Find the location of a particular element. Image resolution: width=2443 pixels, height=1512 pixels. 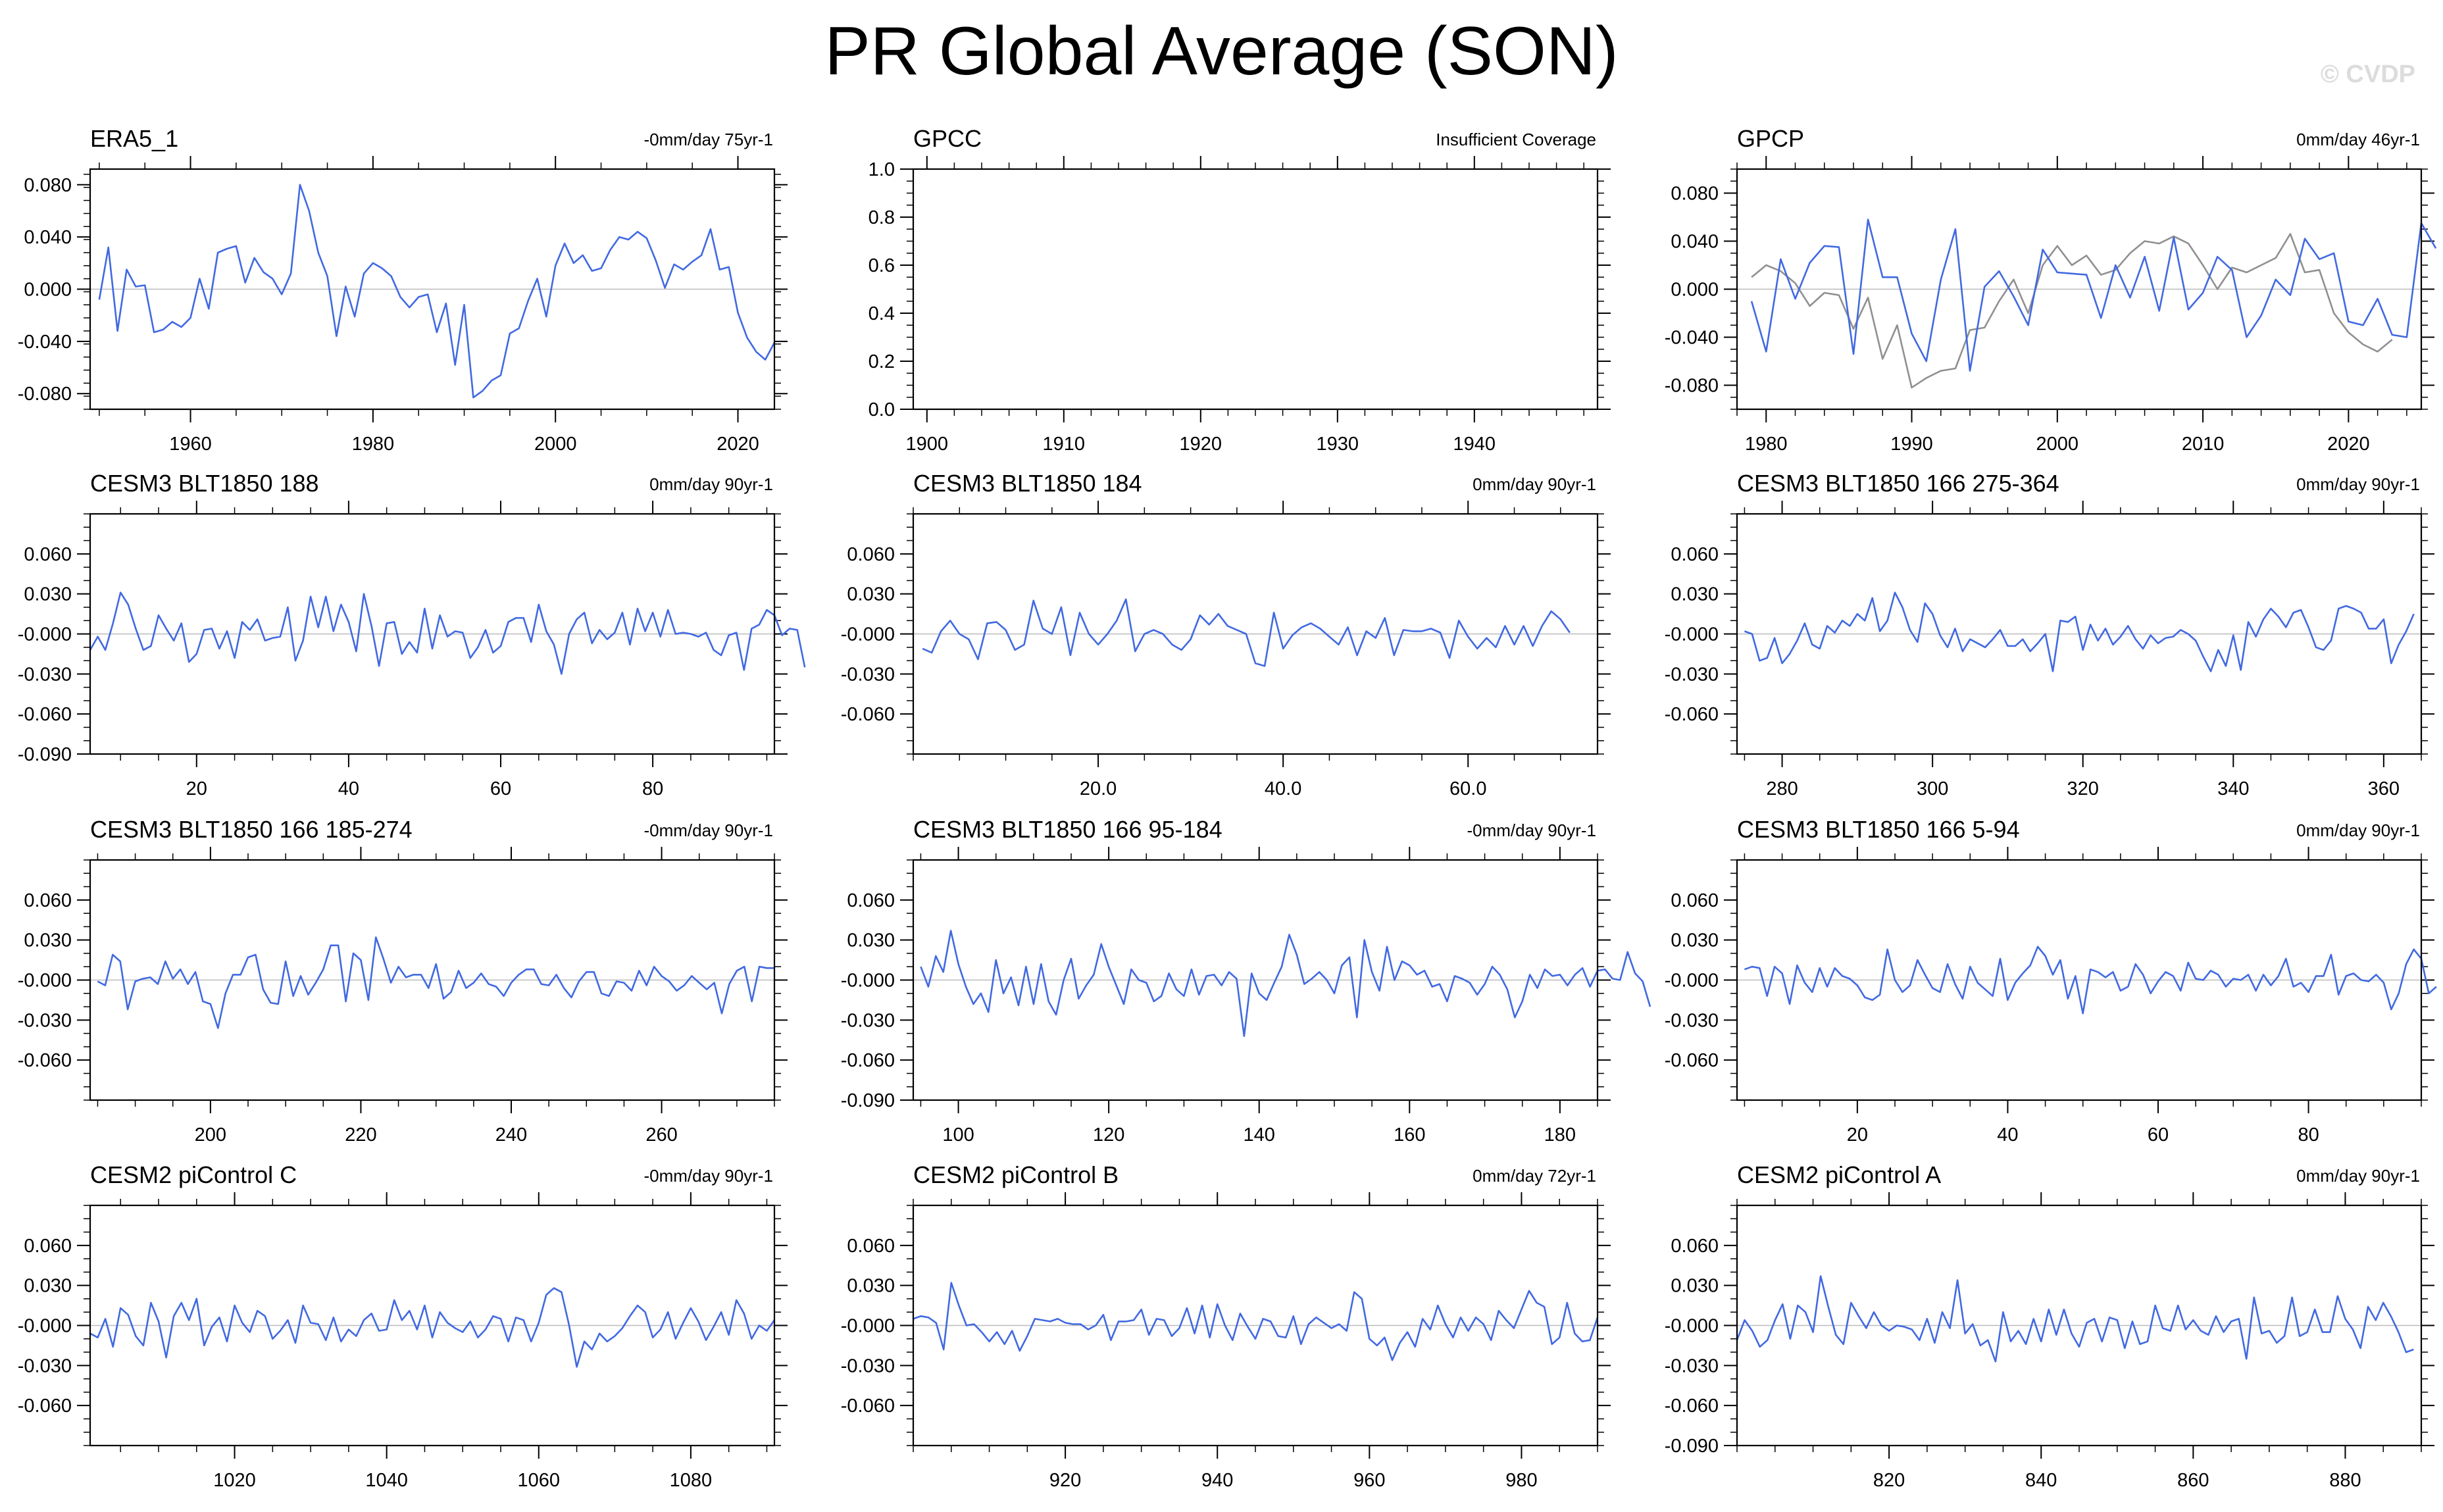

x-tick-label: 960 is located at coordinates (1369, 1480).